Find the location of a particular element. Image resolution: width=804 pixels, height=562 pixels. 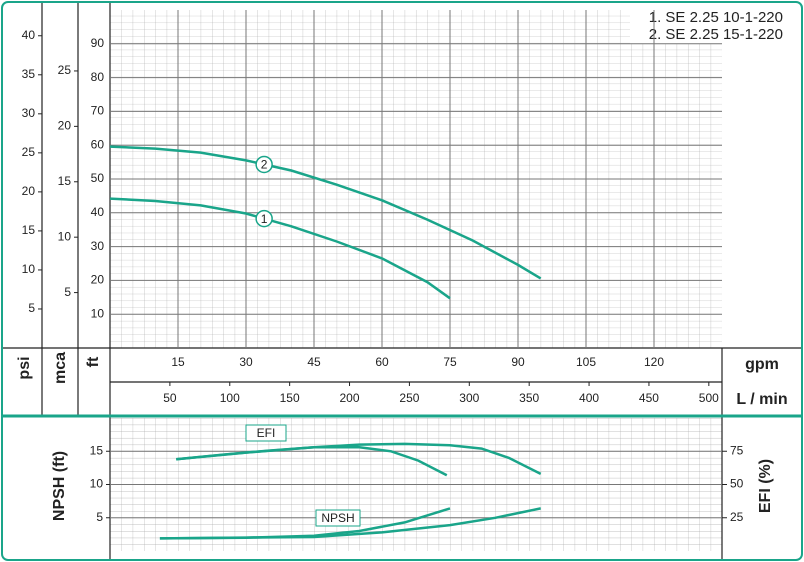

x2-tick-label: 500 is located at coordinates (709, 398).